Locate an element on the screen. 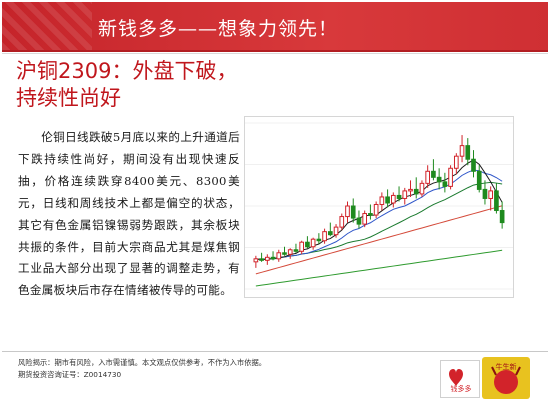 The width and height of the screenshot is (550, 403). license-number: 期货投资咨询证号：Z0014730 is located at coordinates (70, 374).